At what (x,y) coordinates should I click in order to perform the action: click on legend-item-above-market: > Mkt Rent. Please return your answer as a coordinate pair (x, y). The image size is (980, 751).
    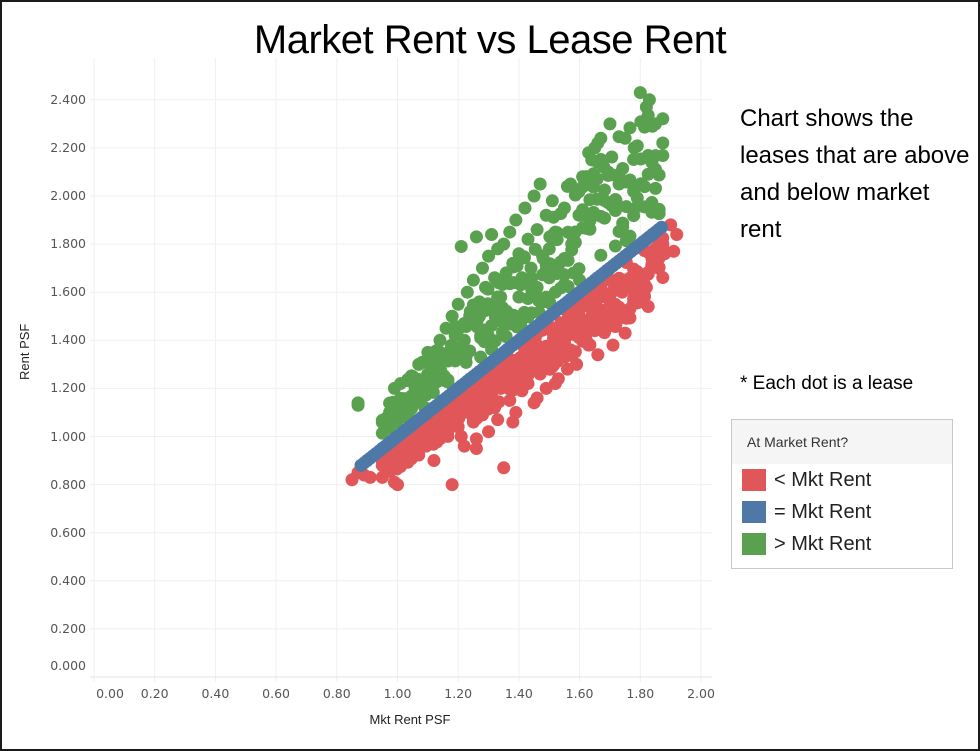
    Looking at the image, I should click on (842, 544).